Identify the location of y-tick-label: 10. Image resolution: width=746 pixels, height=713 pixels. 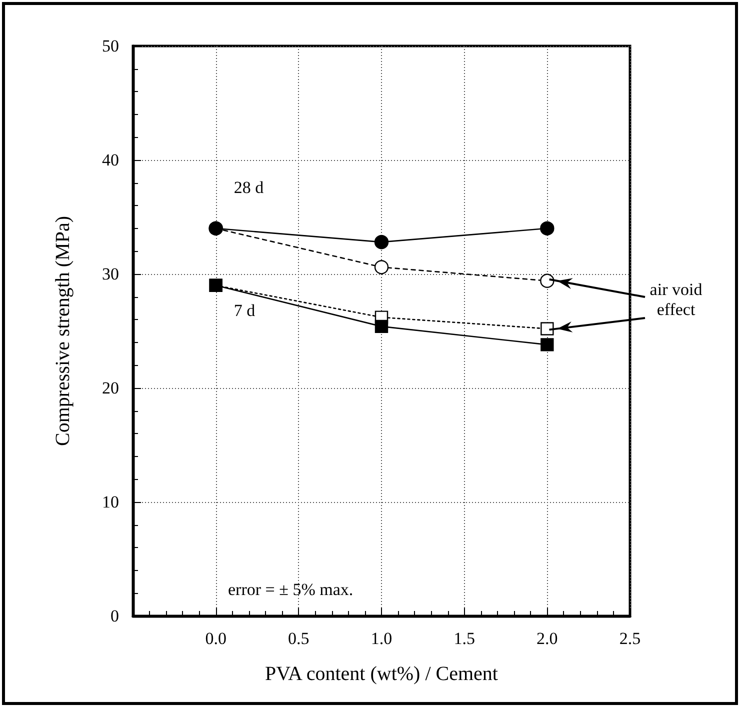
(110, 502).